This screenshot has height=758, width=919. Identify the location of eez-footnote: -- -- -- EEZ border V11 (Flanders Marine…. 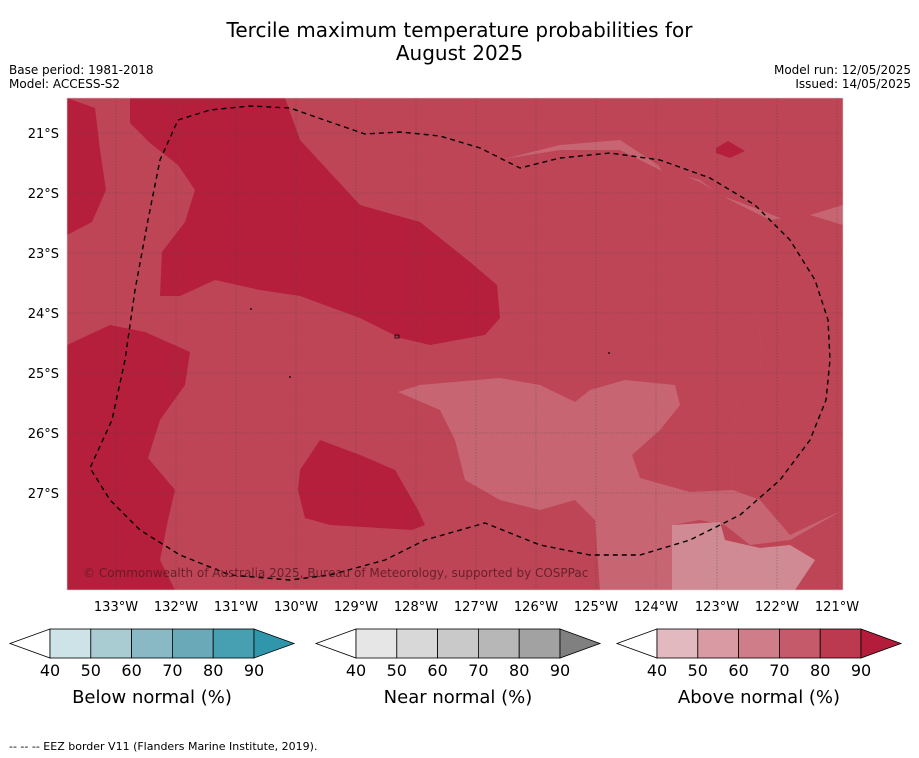
(163, 746).